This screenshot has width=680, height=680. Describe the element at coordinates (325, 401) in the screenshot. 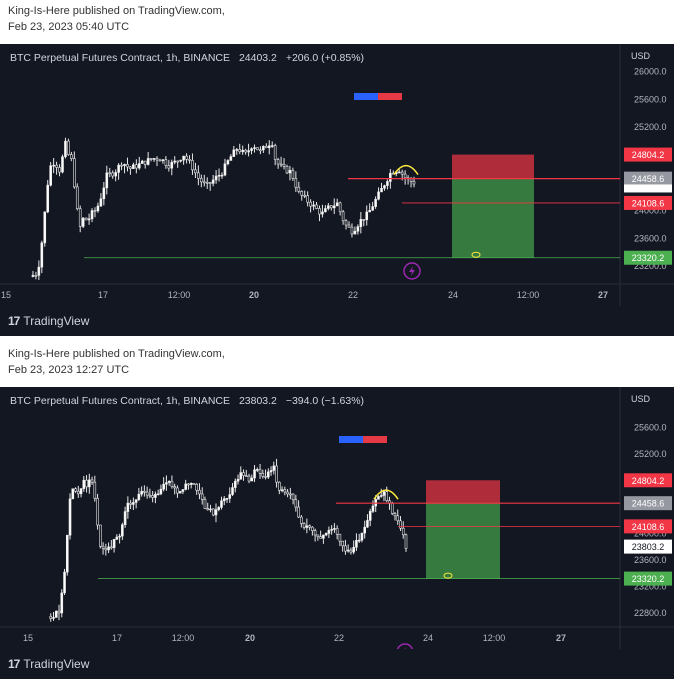

I see `price-change: −394.0 (−1.63%)` at that location.